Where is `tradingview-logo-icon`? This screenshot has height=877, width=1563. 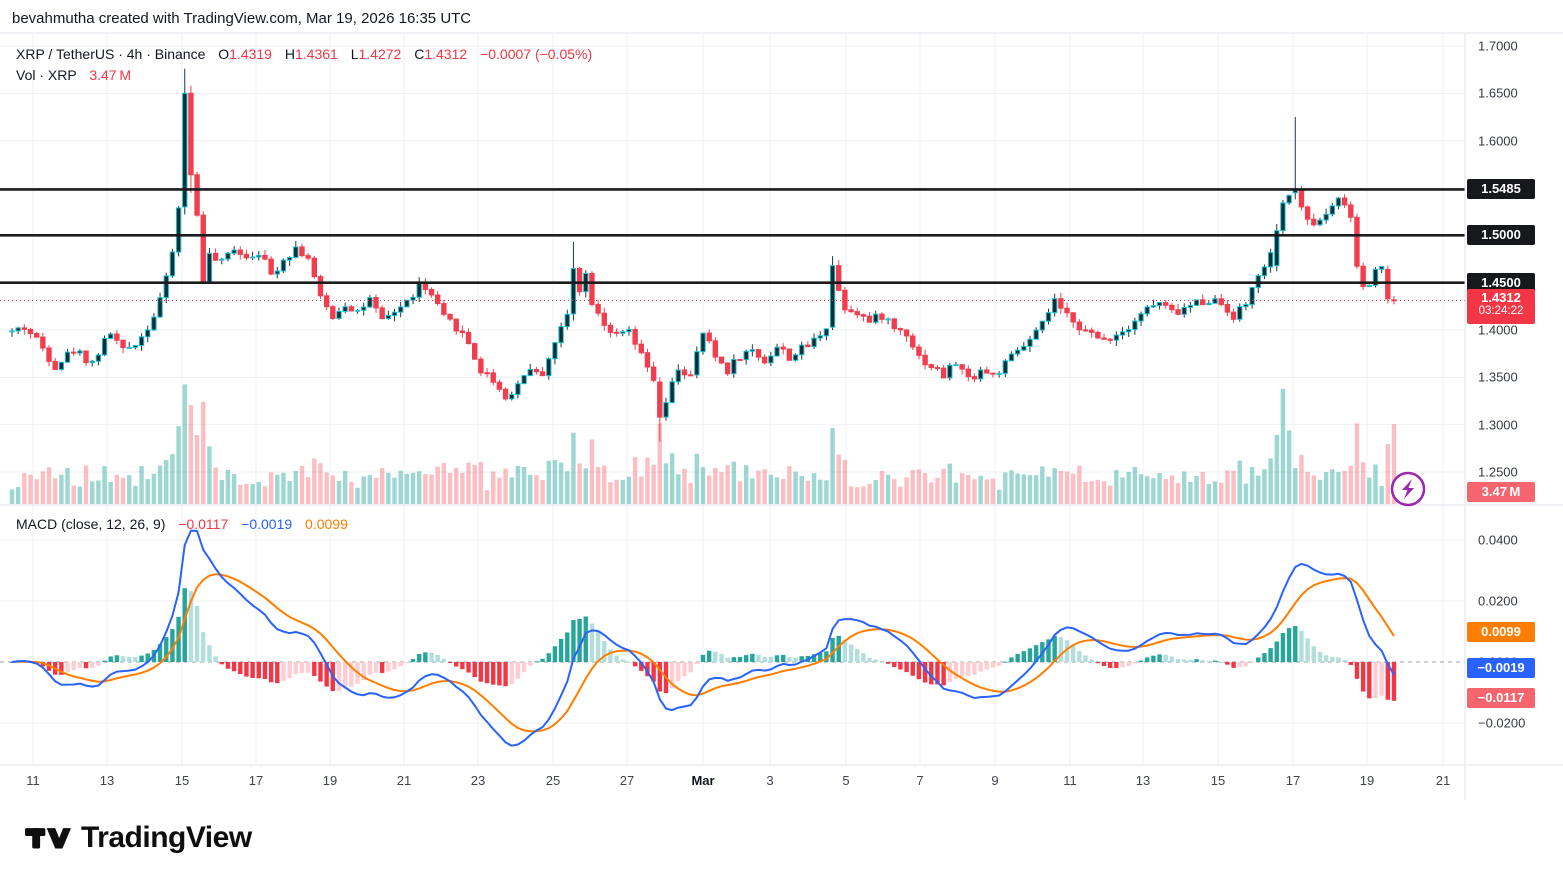
tradingview-logo-icon is located at coordinates (48, 838).